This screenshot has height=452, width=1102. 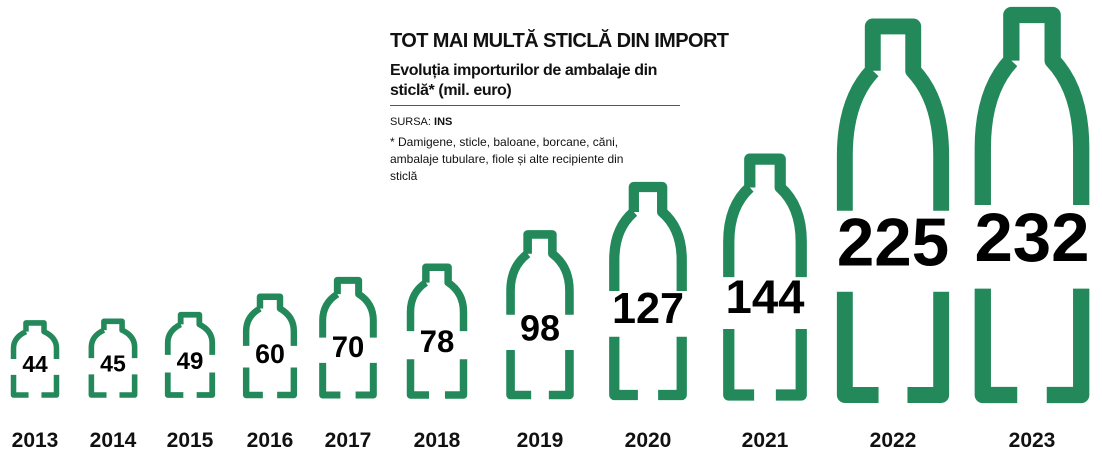 I want to click on x-tick-label: 2019, so click(x=540, y=440).